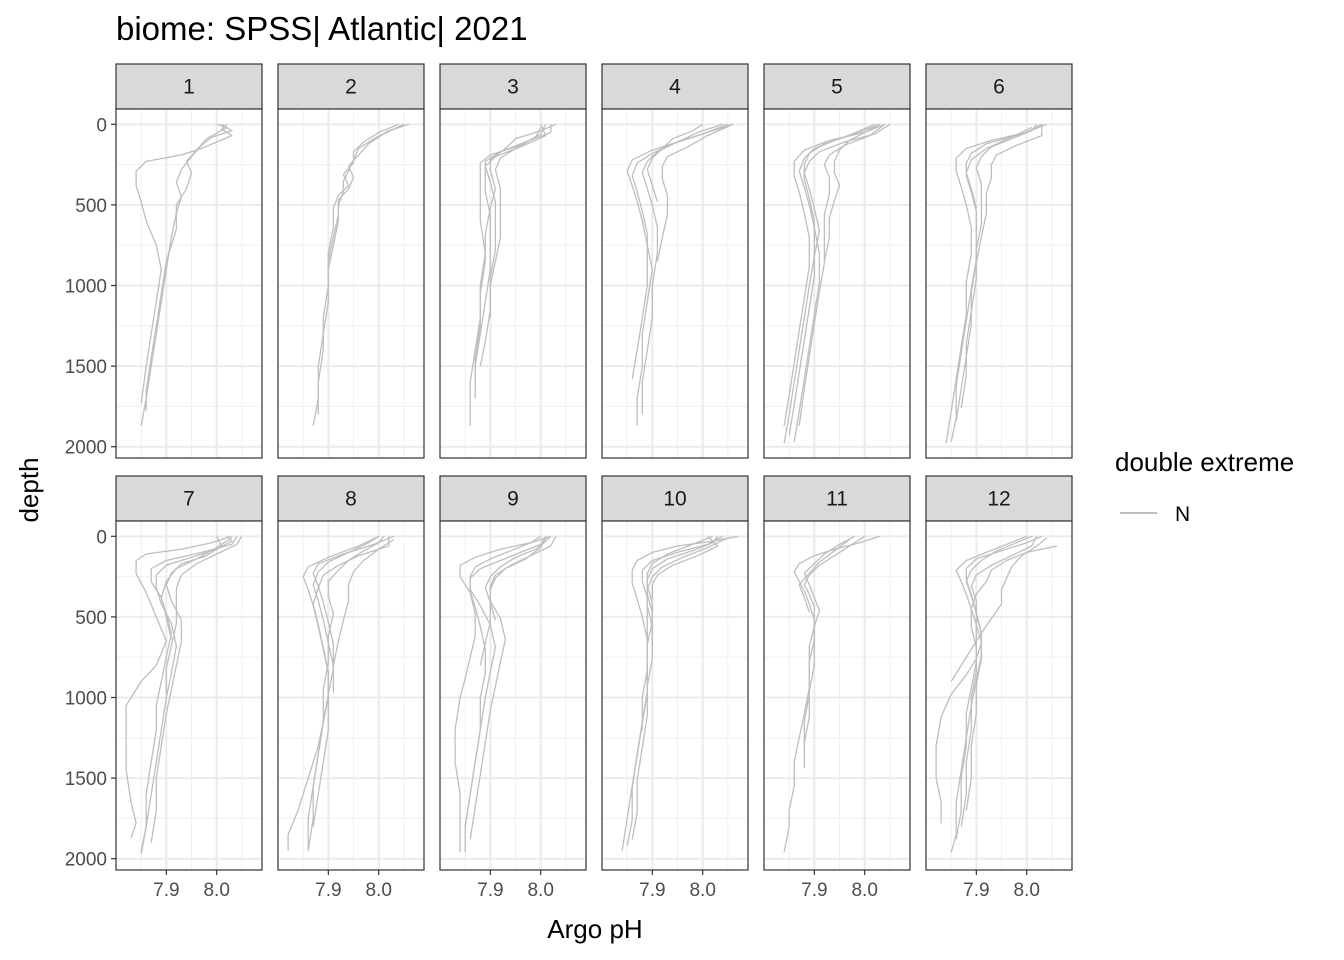  I want to click on facet-panel-1: 1 0 500 1000 1500 2000, so click(164, 261).